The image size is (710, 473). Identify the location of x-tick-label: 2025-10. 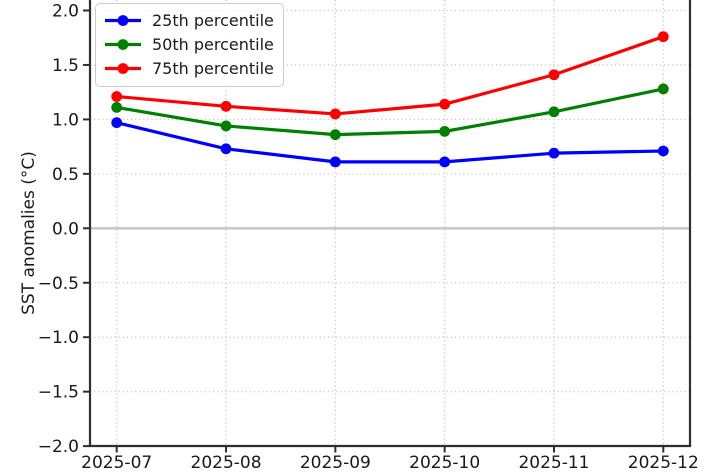
(444, 463).